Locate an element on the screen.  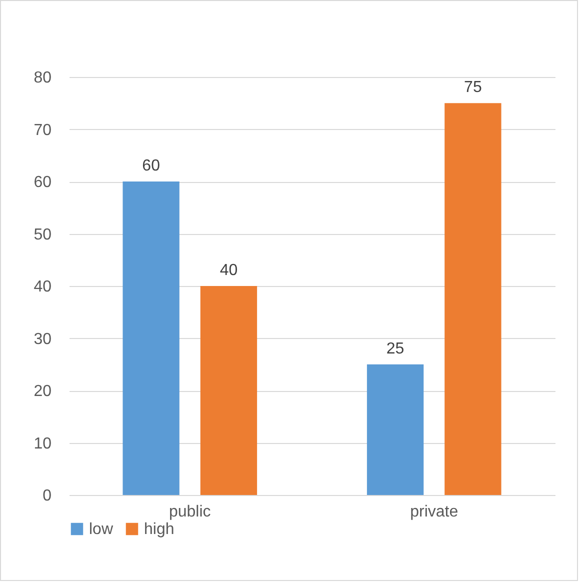
legend-label: low is located at coordinates (101, 529).